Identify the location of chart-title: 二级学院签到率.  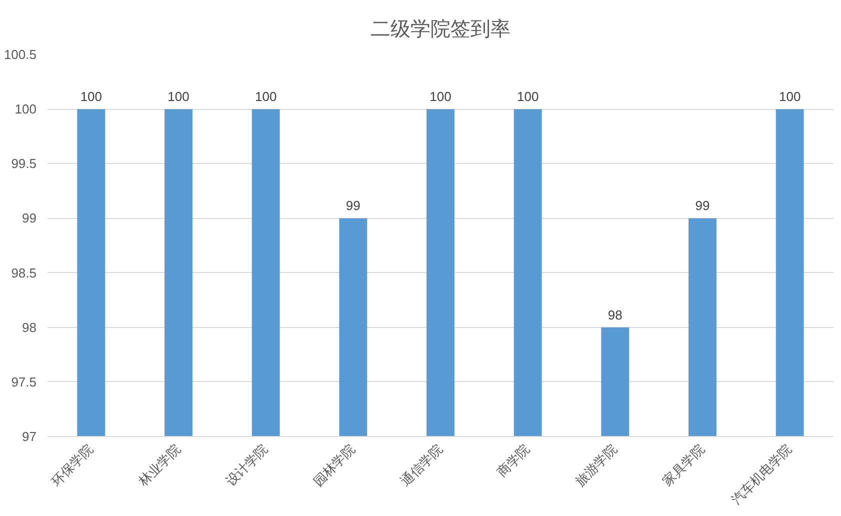
(440, 28).